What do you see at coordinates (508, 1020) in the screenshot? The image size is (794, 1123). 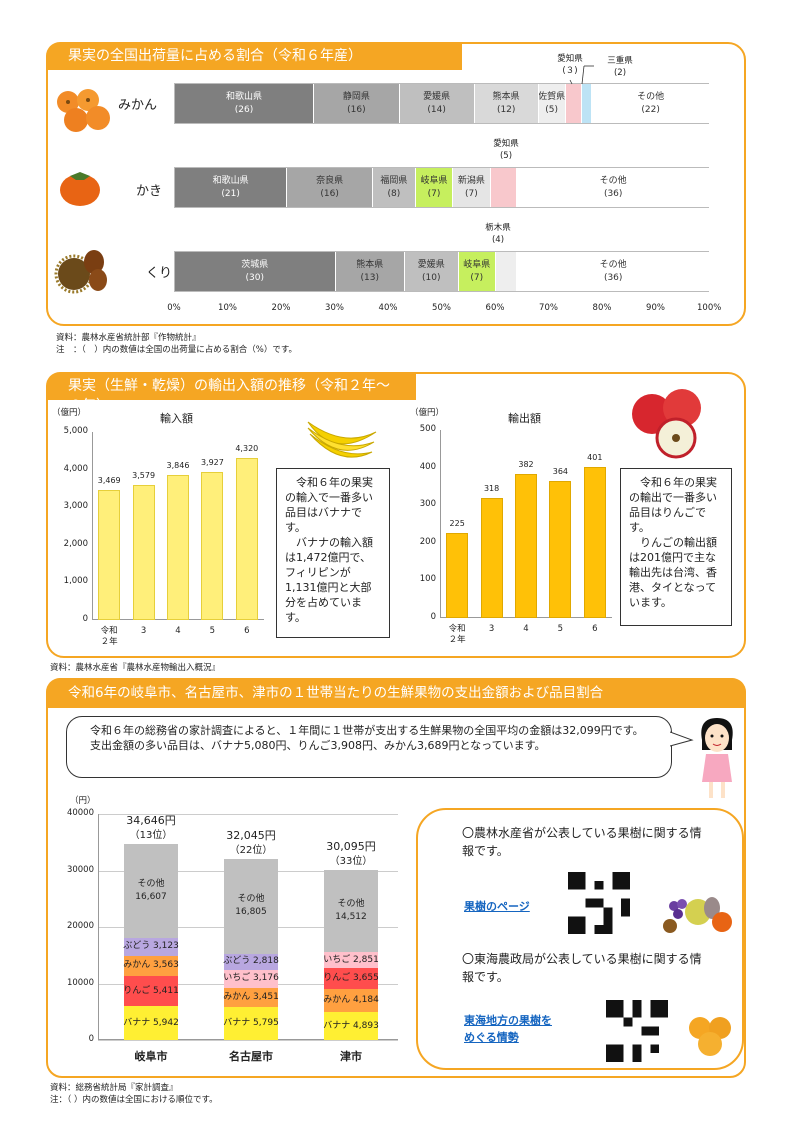 I see `link2-line1: 東海地方の果樹を` at bounding box center [508, 1020].